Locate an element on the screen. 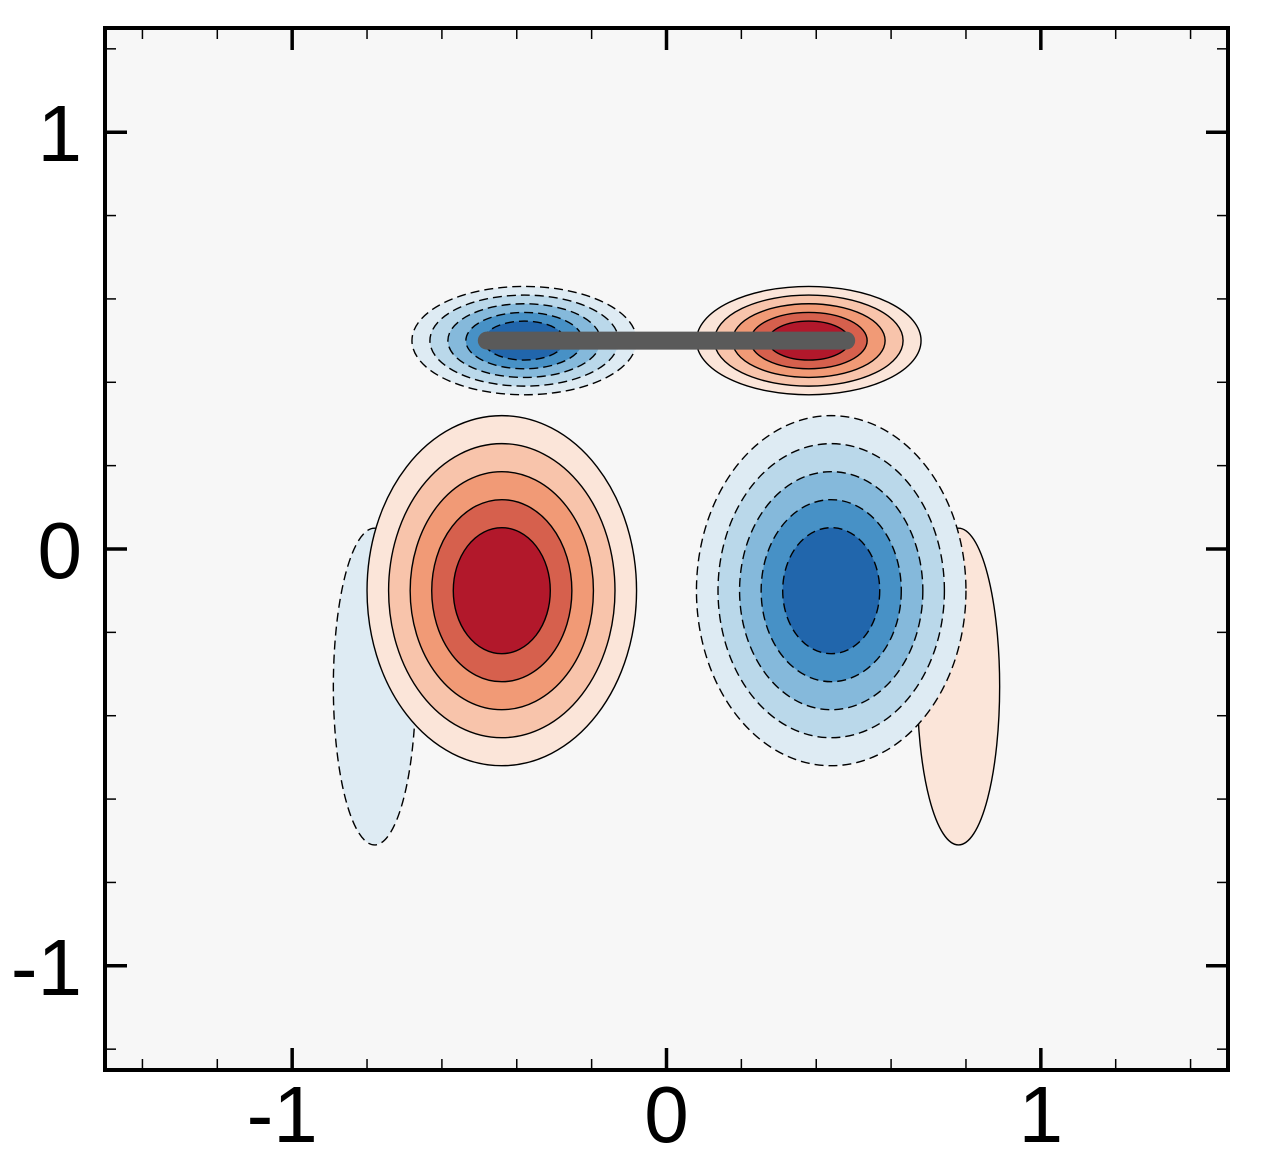 This screenshot has width=1280, height=1165. x-axis-tick-labels: -1 0 1 is located at coordinates (655, 1114).